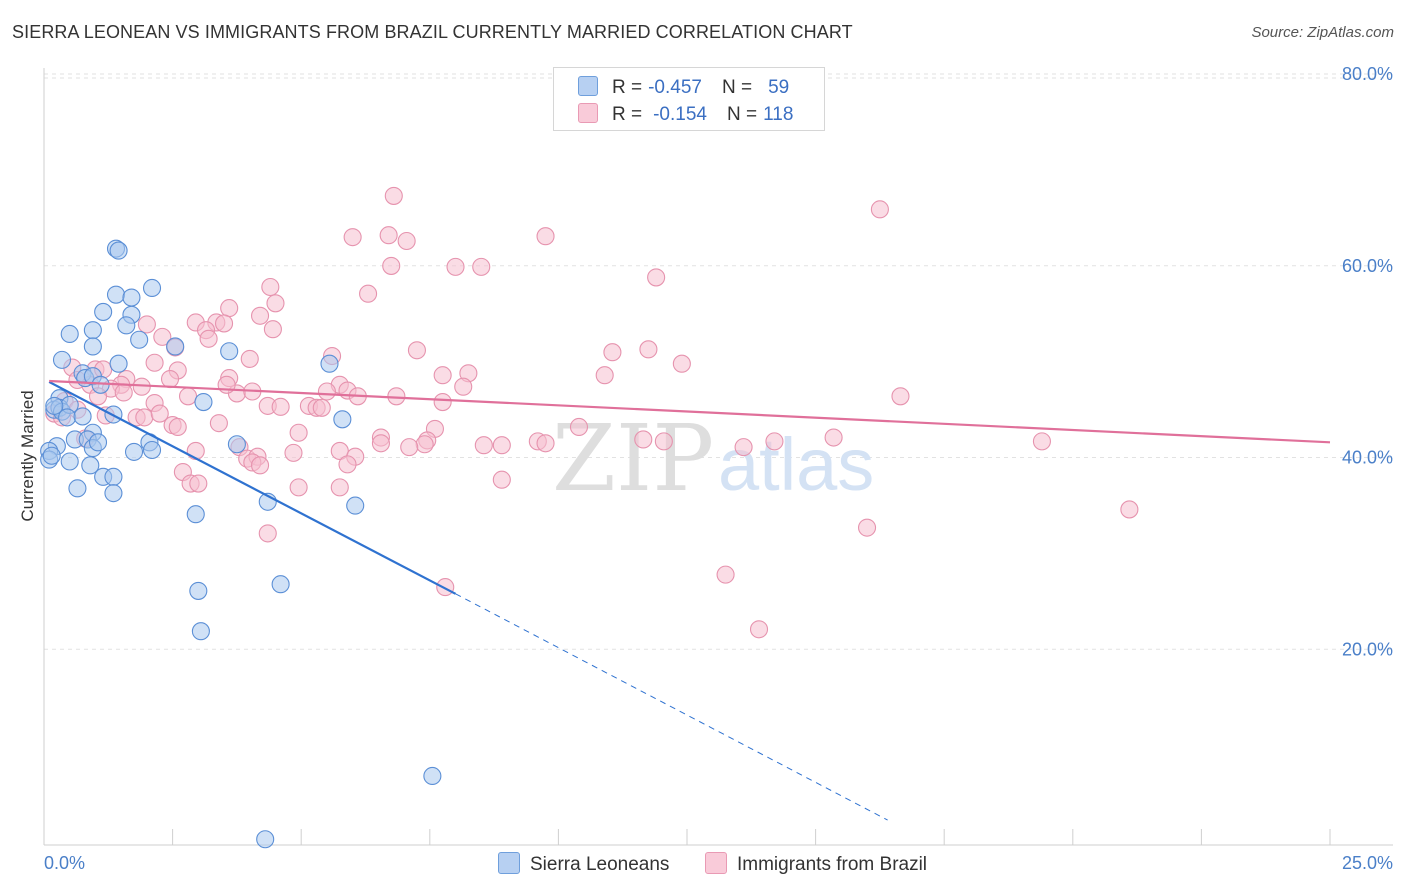  I want to click on correlation-legend: R = -0.457 N = 59 R = -0.154 N = 118, so click(689, 99).